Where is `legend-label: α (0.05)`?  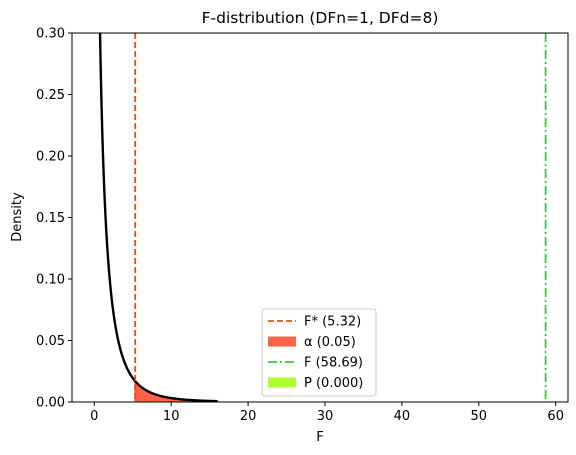 legend-label: α (0.05) is located at coordinates (330, 342).